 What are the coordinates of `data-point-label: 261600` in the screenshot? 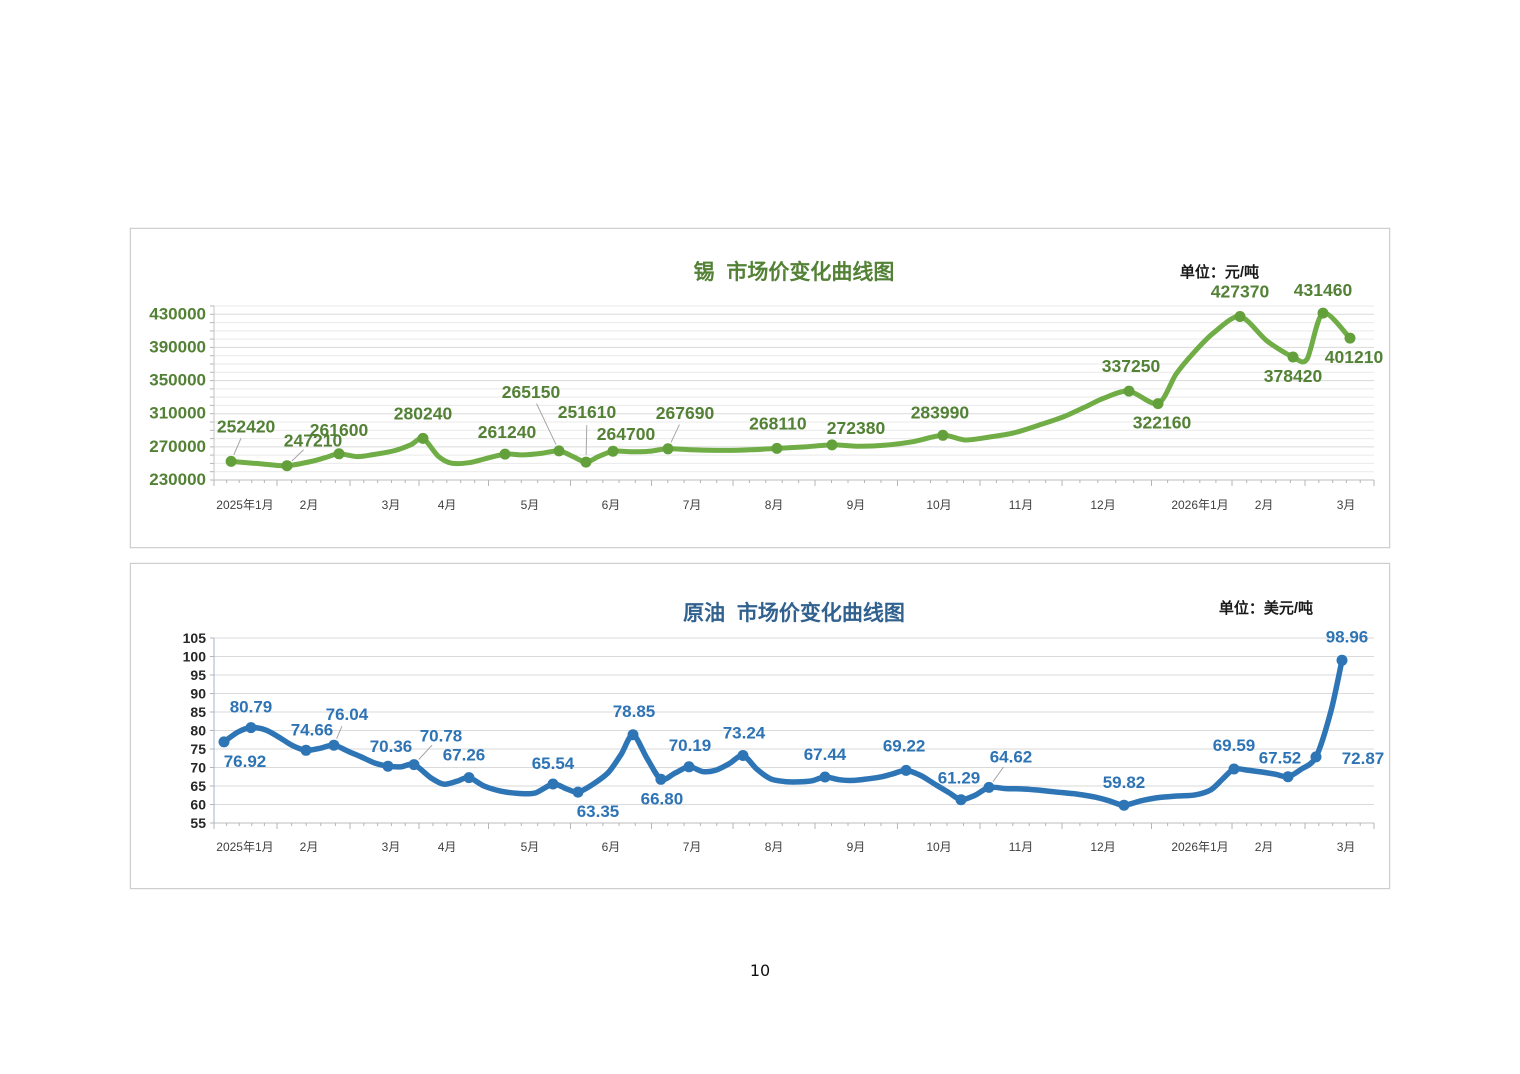 It's located at (339, 430).